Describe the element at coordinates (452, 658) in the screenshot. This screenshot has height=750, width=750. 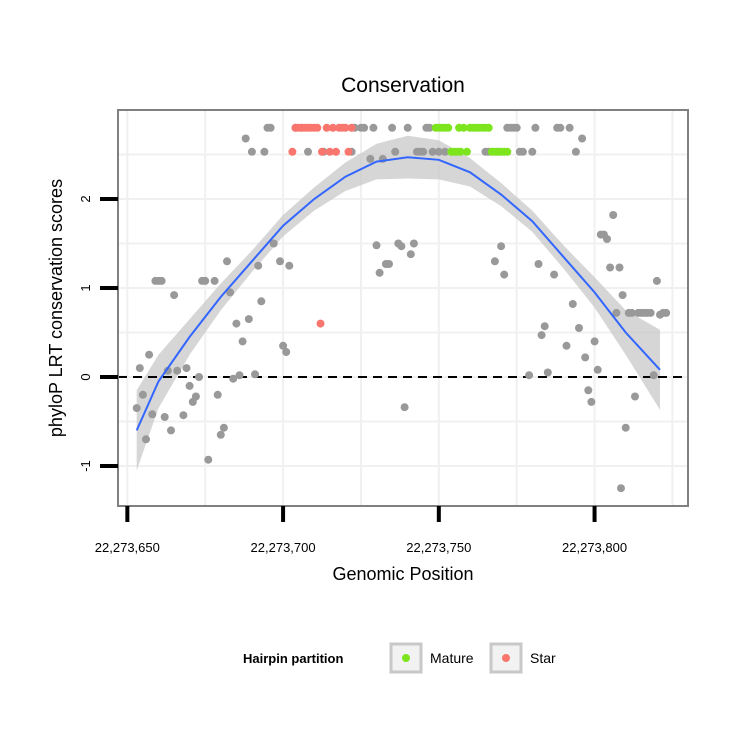
I see `legend-label-mature: Mature` at that location.